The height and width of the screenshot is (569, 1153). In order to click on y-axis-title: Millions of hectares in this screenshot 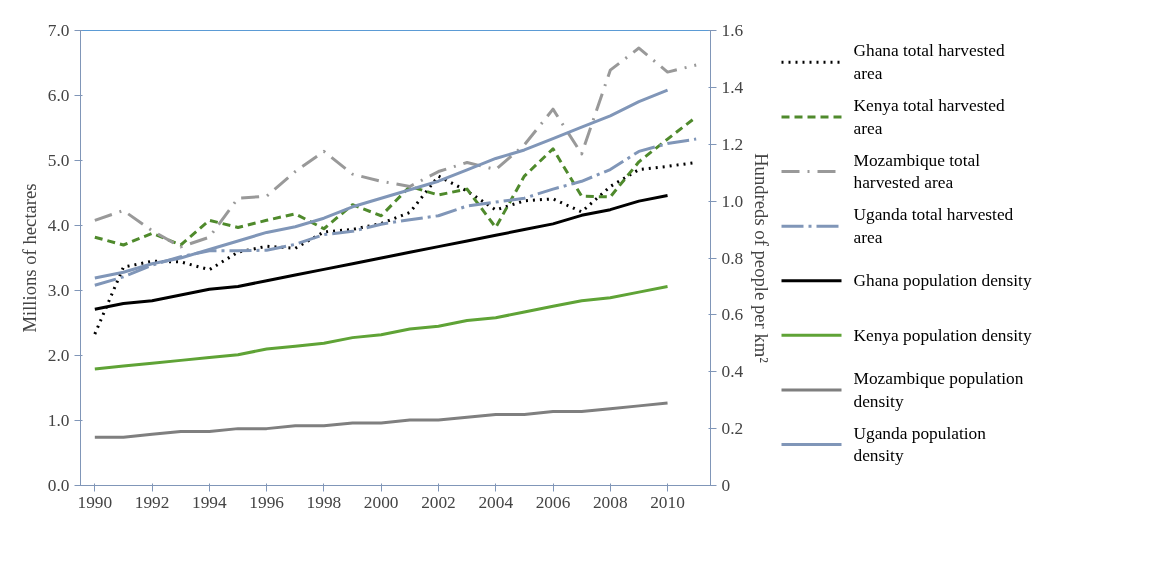, I will do `click(29, 258)`.